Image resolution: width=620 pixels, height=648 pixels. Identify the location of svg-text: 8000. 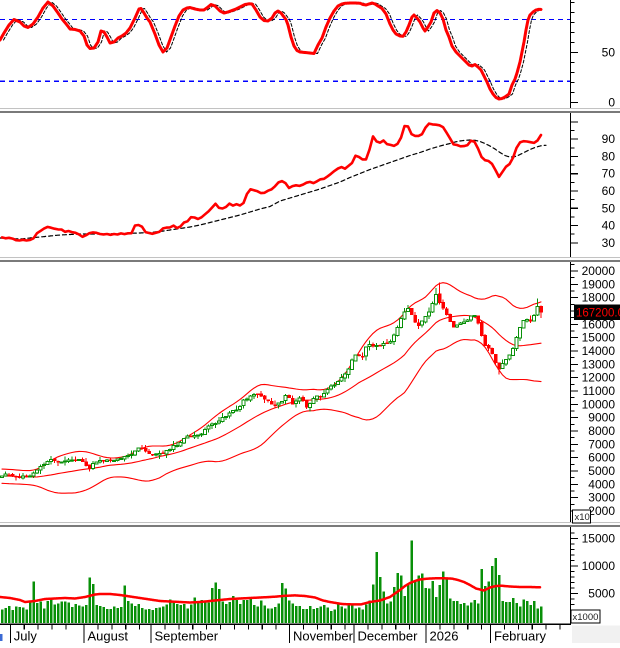
(601, 431).